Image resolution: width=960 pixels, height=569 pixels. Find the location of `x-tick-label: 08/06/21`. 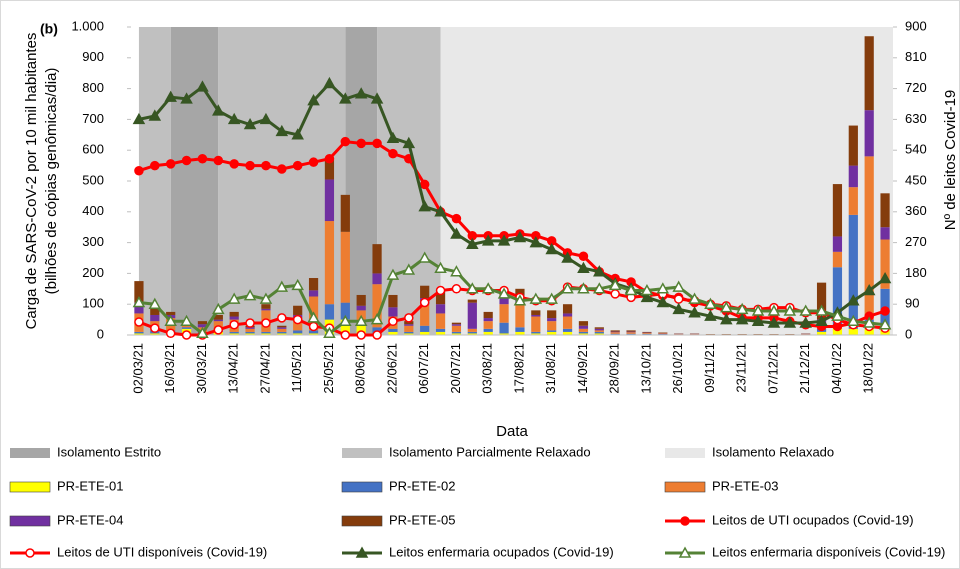

x-tick-label: 08/06/21 is located at coordinates (360, 368).